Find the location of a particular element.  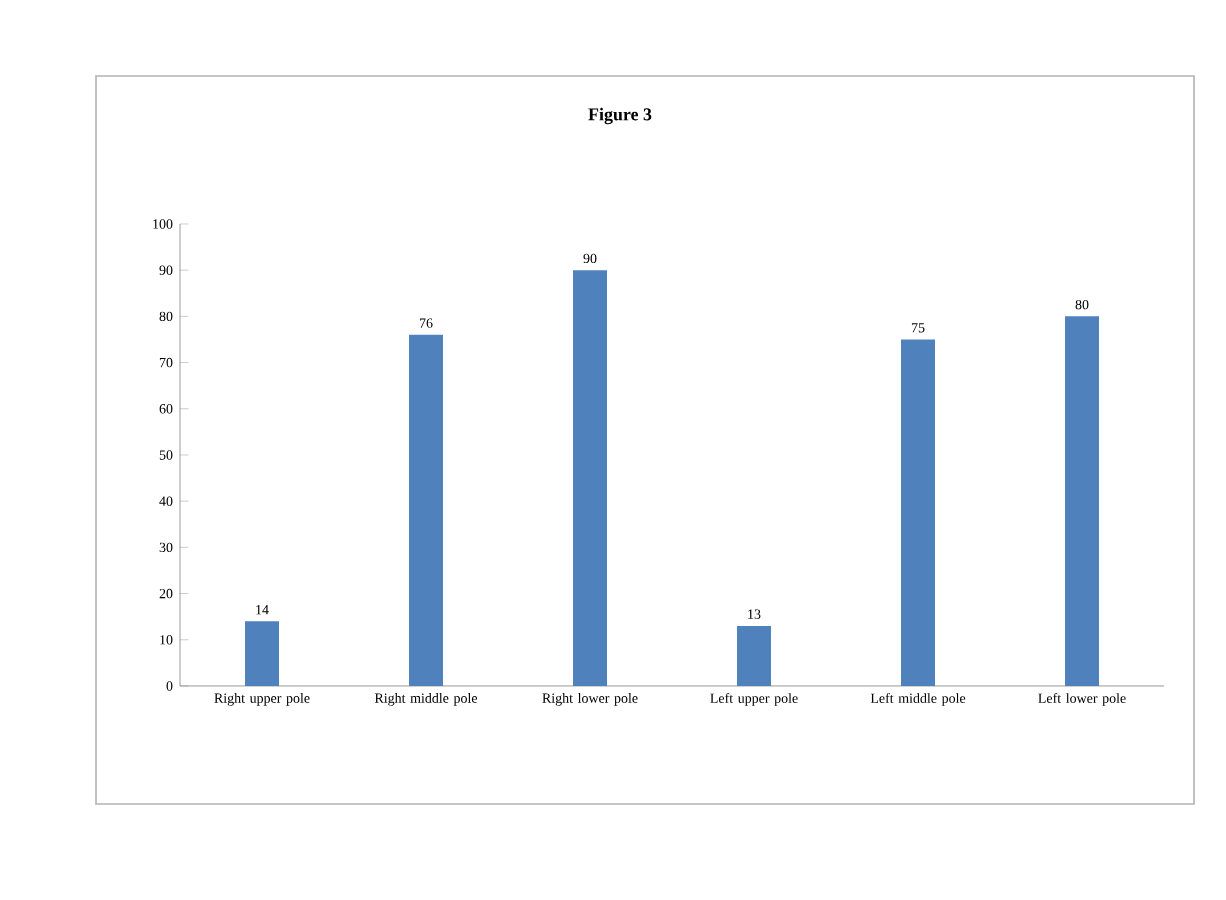

chart-title: Figure 3 is located at coordinates (620, 116).